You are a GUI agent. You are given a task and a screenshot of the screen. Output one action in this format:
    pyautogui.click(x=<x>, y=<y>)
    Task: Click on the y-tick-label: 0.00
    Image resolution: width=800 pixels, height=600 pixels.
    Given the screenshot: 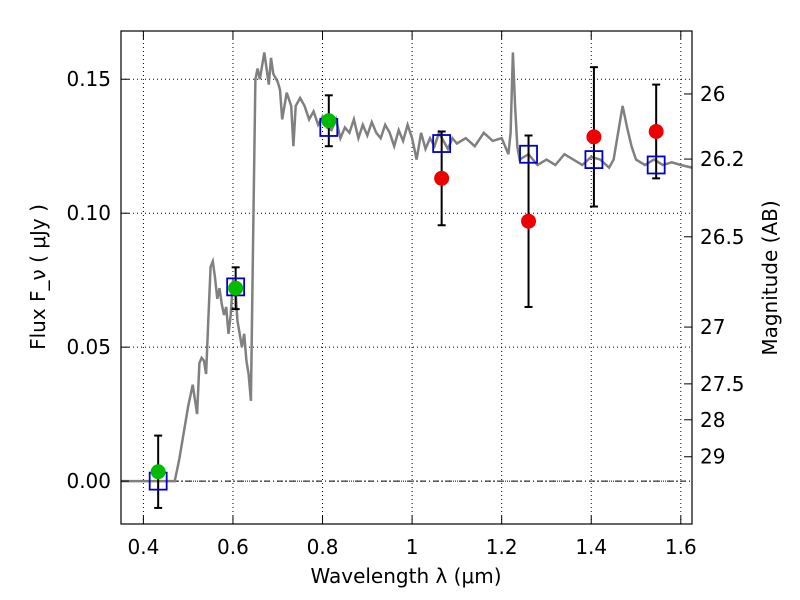 What is the action you would take?
    pyautogui.click(x=88, y=481)
    